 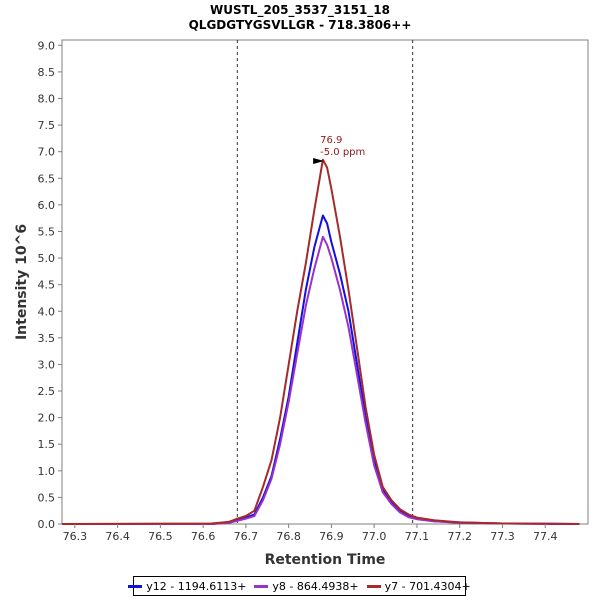 I want to click on y-tick-label: 4.0, so click(x=47, y=311).